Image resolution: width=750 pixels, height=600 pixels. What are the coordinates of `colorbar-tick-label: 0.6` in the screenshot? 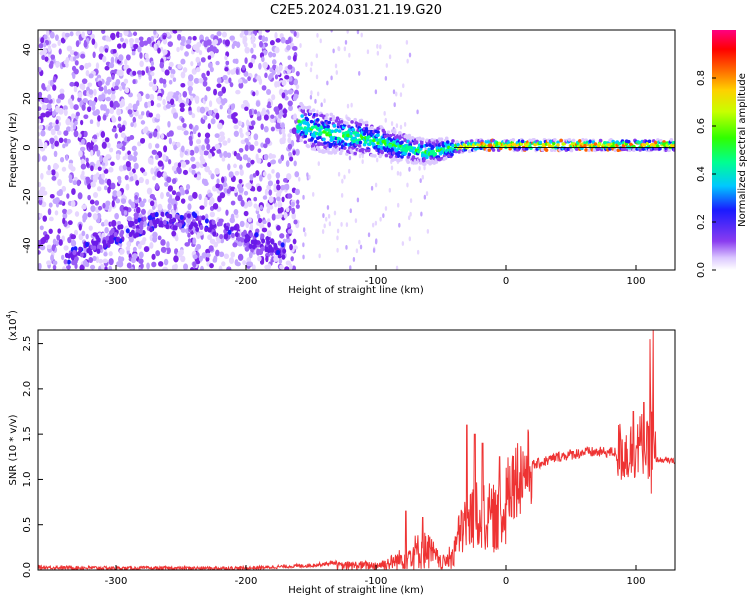 It's located at (701, 126).